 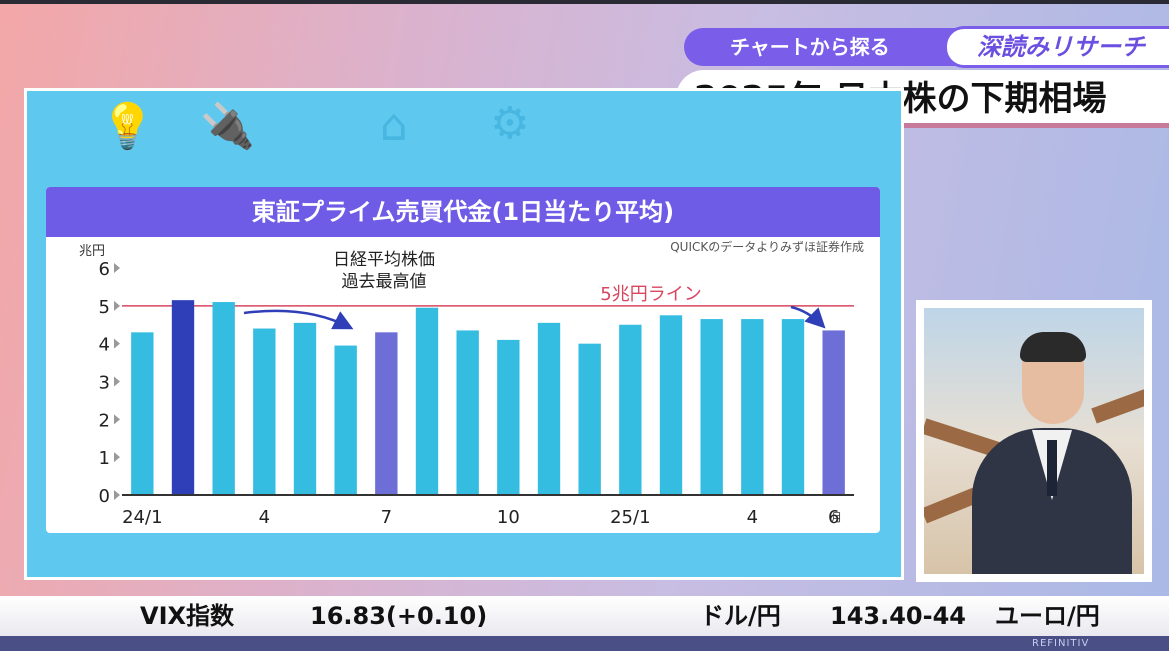 I want to click on ticker-footer-bar, so click(x=584, y=643).